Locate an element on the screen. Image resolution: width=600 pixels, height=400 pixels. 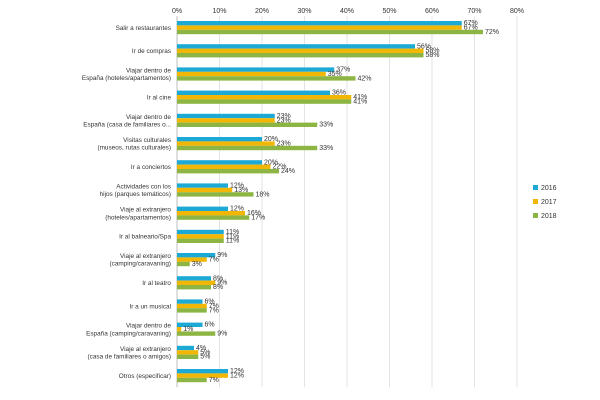
category-label: Ir a conciertos is located at coordinates (151, 167).